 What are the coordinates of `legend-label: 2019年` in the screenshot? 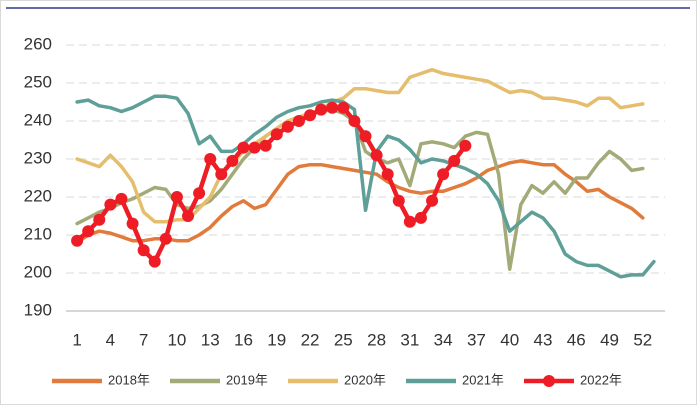 It's located at (247, 379).